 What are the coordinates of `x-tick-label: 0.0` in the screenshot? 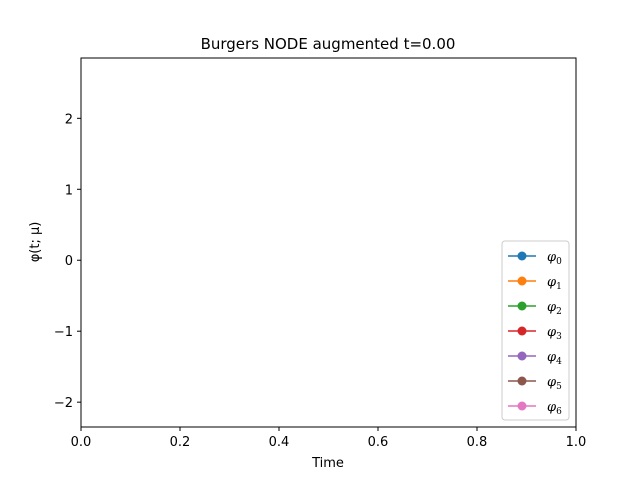 It's located at (81, 442).